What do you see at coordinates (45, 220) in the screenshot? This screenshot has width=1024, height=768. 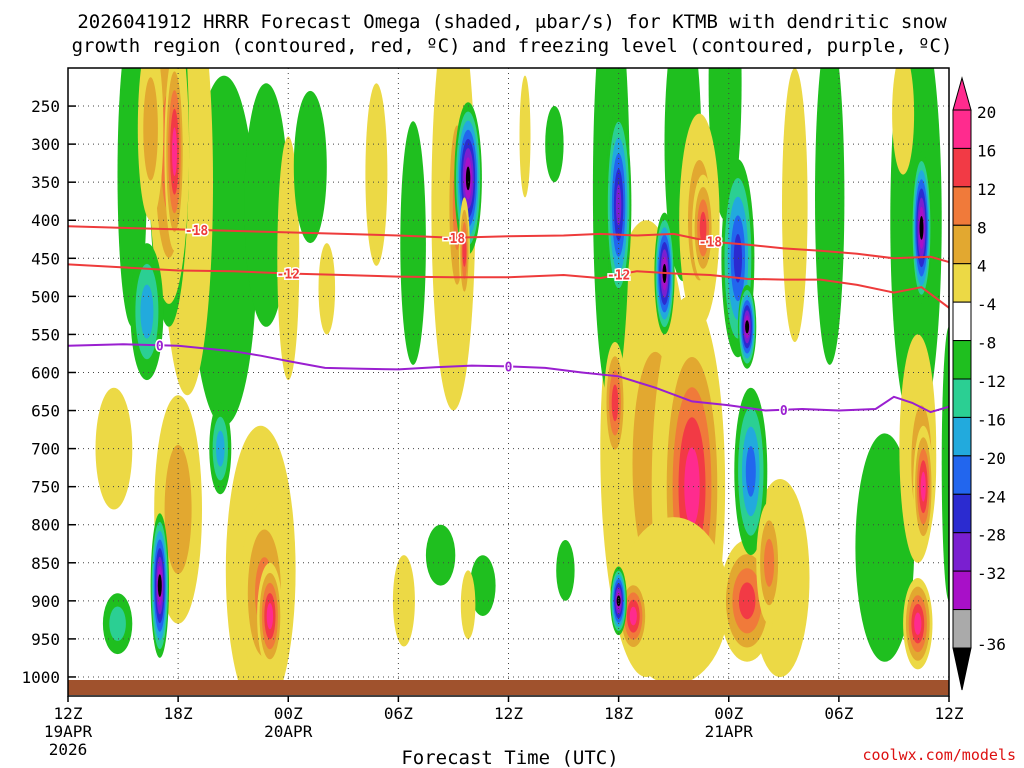 I see `y-tick-label-400: 400` at bounding box center [45, 220].